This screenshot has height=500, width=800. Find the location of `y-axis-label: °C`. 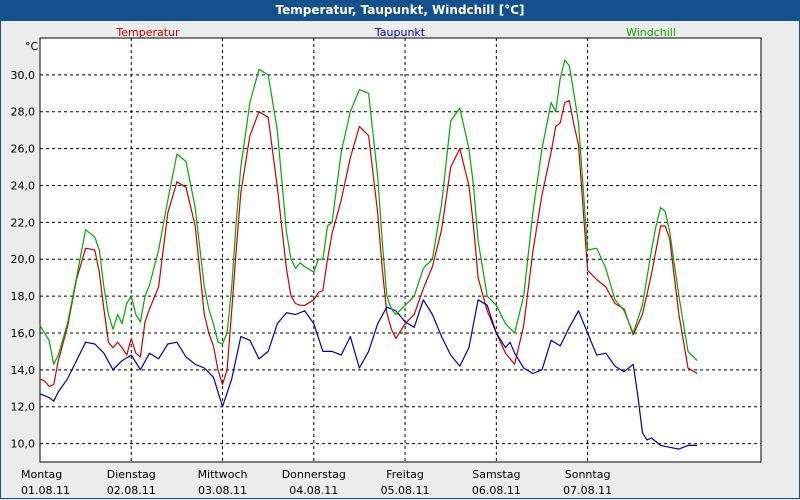

y-axis-label: °C is located at coordinates (32, 46).